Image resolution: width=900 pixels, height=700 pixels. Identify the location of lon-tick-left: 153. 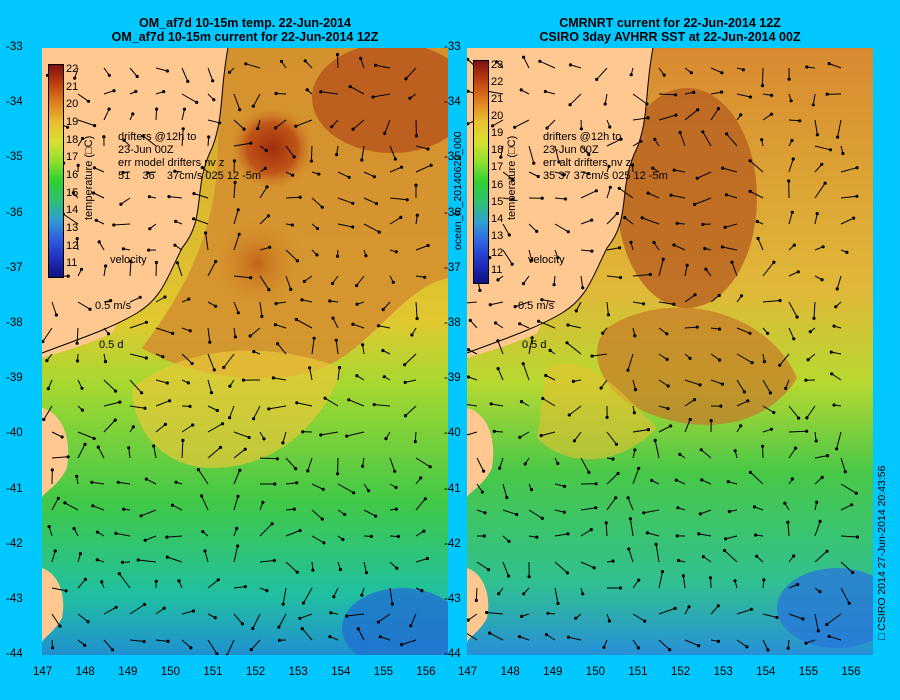
(298, 672).